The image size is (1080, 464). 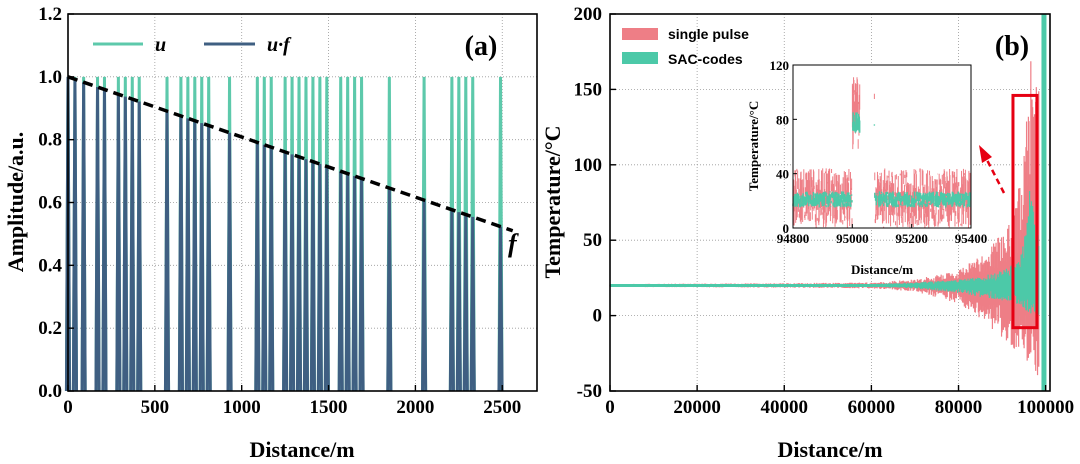 What do you see at coordinates (852, 238) in the screenshot?
I see `inset-x-tick-label: 95000` at bounding box center [852, 238].